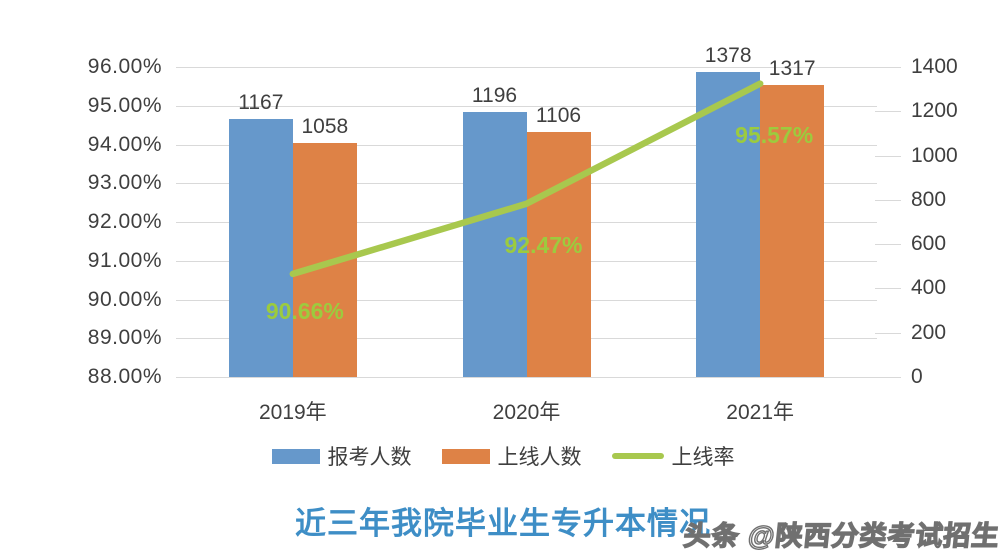 Image resolution: width=1006 pixels, height=559 pixels. I want to click on left-axis-tick-label: 89.00%, so click(124, 338).